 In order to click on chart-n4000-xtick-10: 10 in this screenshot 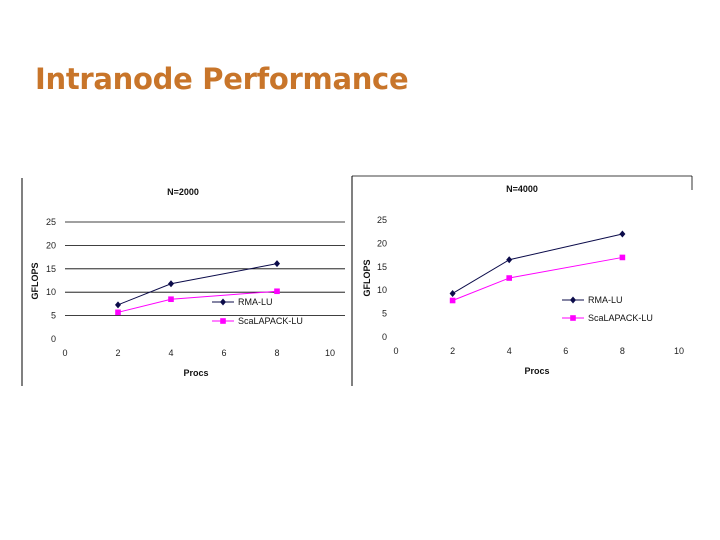, I will do `click(679, 351)`.